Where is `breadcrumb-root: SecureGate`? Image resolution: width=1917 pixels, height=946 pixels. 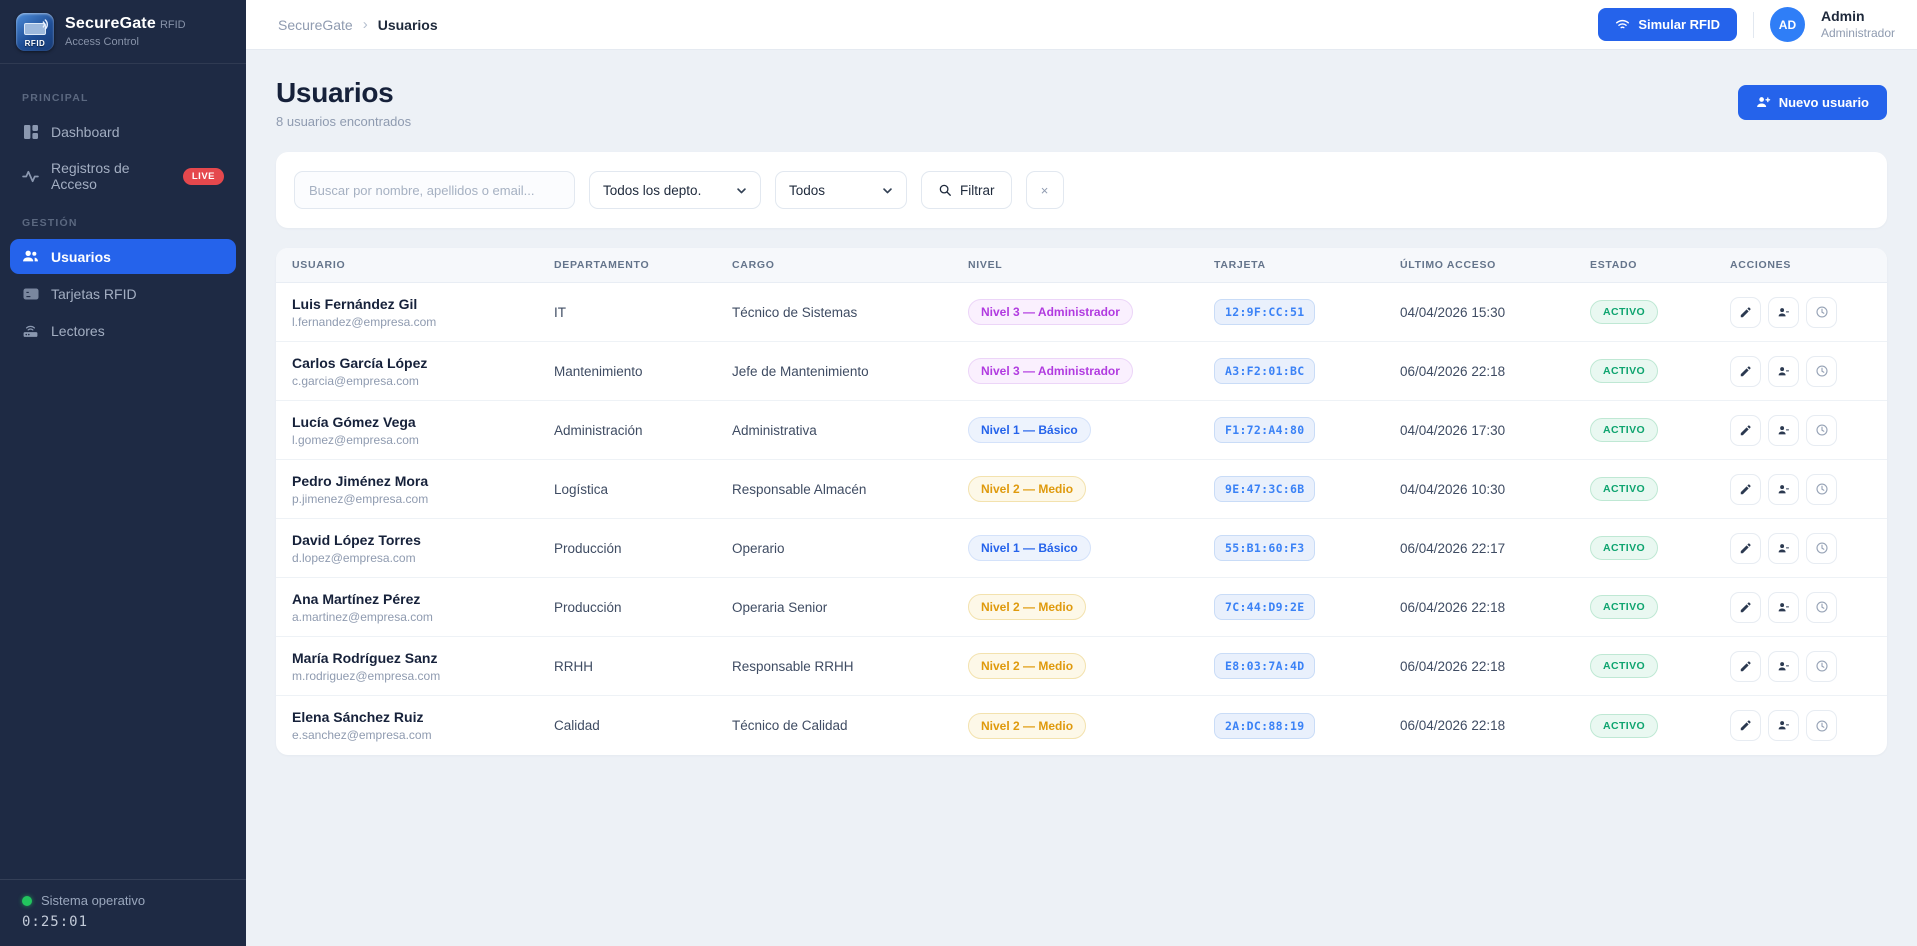 breadcrumb-root: SecureGate is located at coordinates (315, 24).